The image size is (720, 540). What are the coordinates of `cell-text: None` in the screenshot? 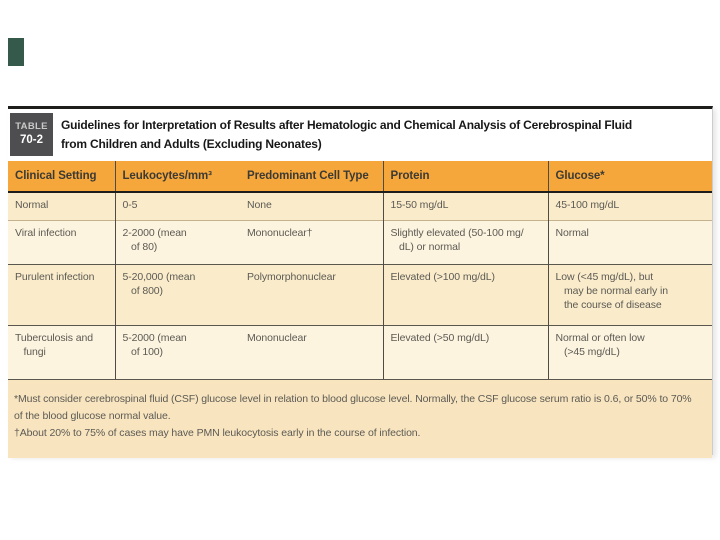 It's located at (259, 205).